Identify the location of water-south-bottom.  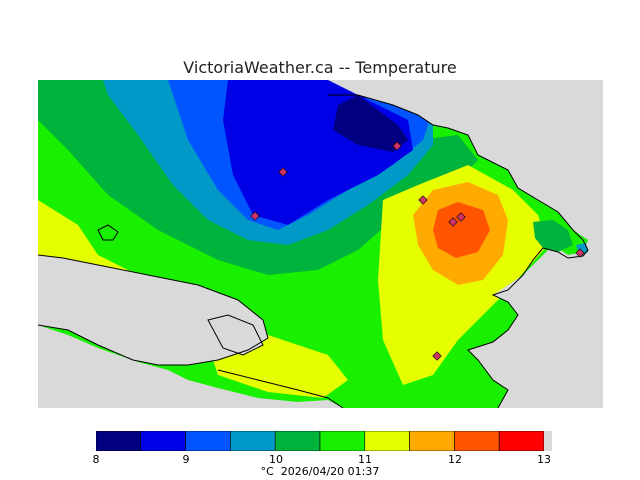
(190, 366).